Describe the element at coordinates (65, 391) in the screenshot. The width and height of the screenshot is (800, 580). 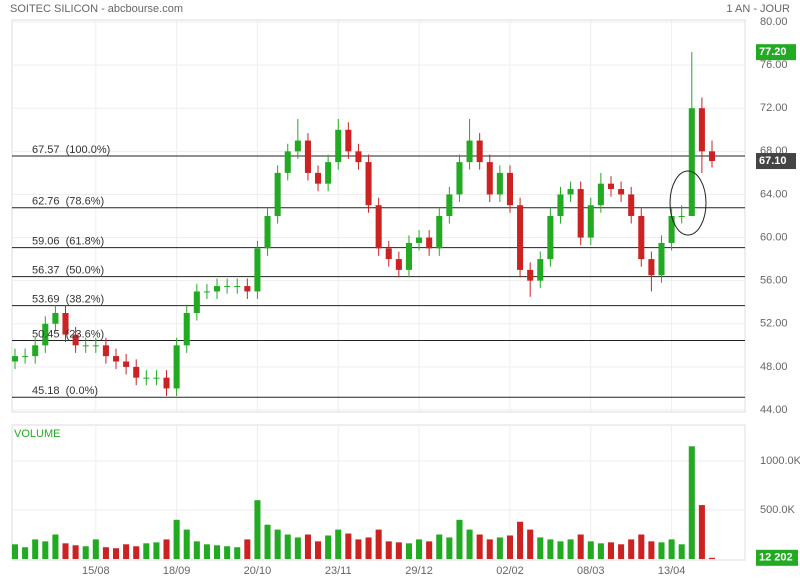
I see `fib-label: 45.18 (0.0%)` at that location.